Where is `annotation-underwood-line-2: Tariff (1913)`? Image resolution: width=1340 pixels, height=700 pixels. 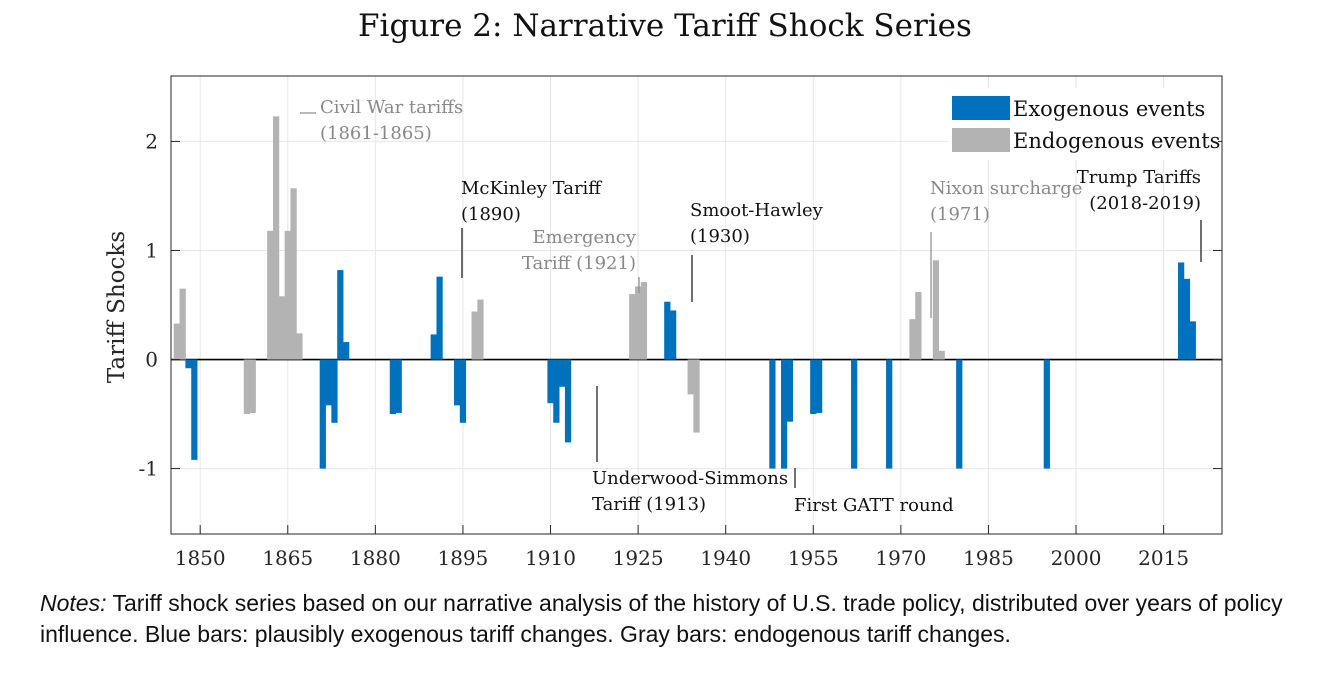 annotation-underwood-line-2: Tariff (1913) is located at coordinates (649, 504).